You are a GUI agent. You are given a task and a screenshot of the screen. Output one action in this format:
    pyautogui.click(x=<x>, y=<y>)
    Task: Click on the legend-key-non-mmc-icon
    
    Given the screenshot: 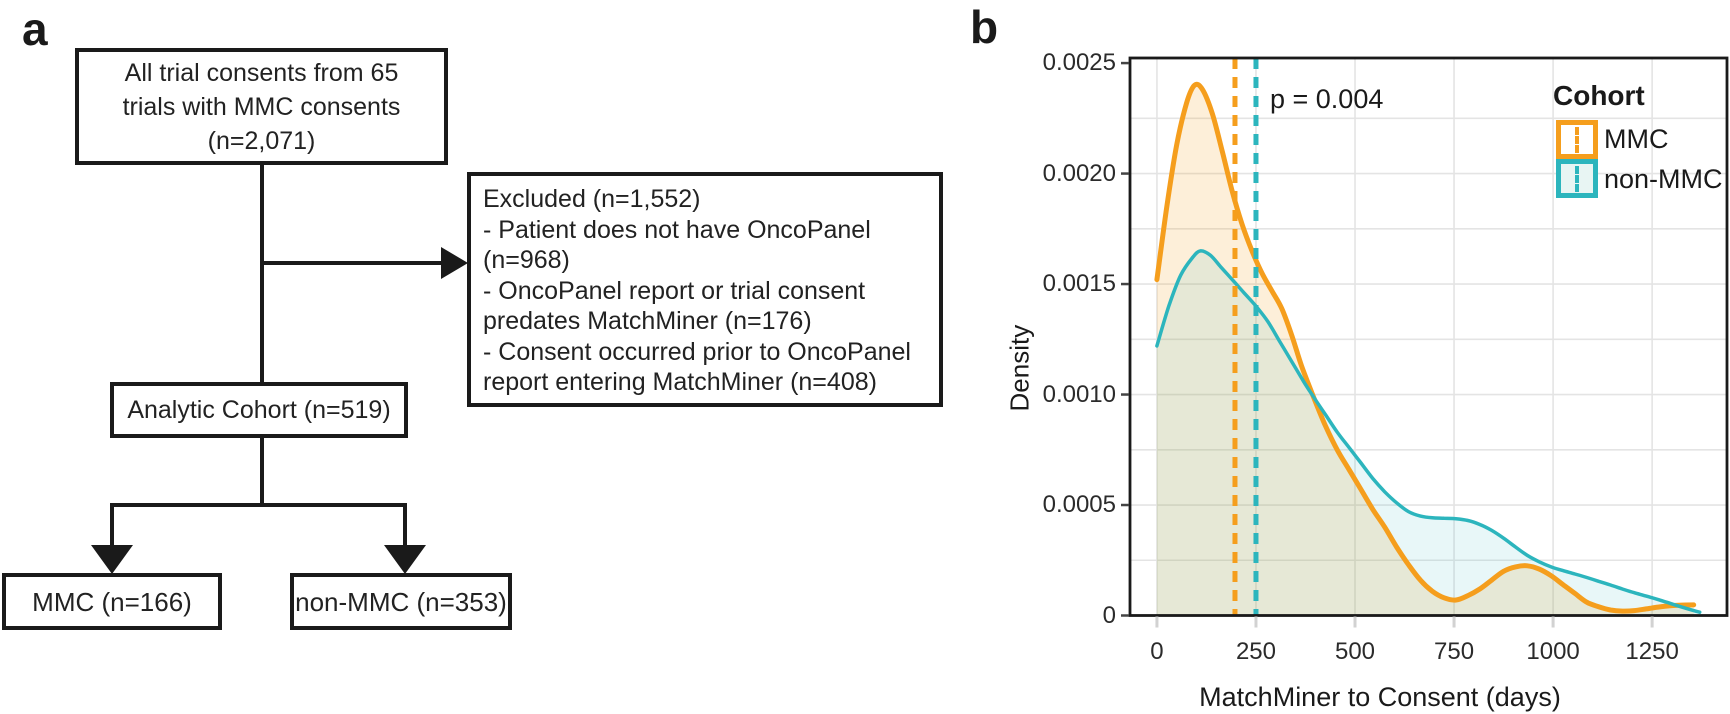 What is the action you would take?
    pyautogui.click(x=1577, y=178)
    